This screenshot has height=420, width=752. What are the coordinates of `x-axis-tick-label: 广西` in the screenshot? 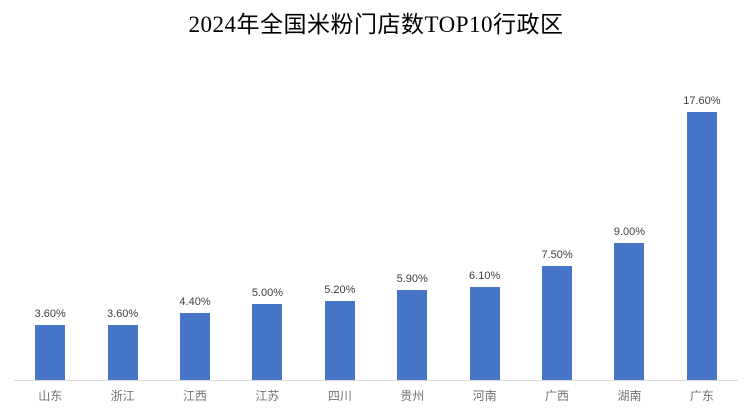 It's located at (557, 396).